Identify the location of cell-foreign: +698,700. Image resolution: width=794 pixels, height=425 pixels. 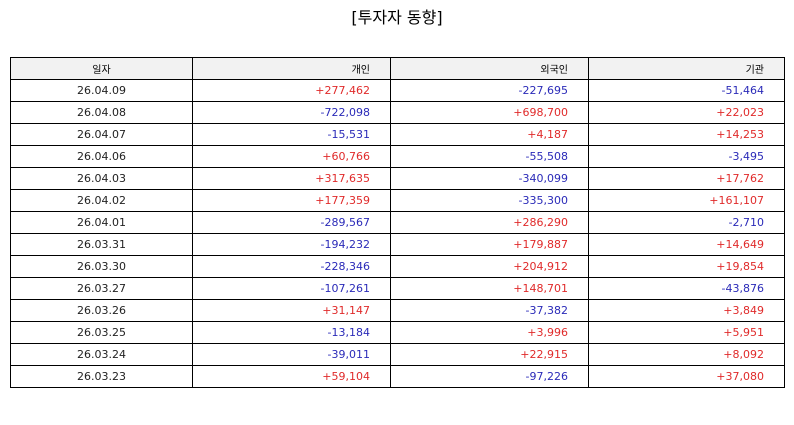
(489, 112).